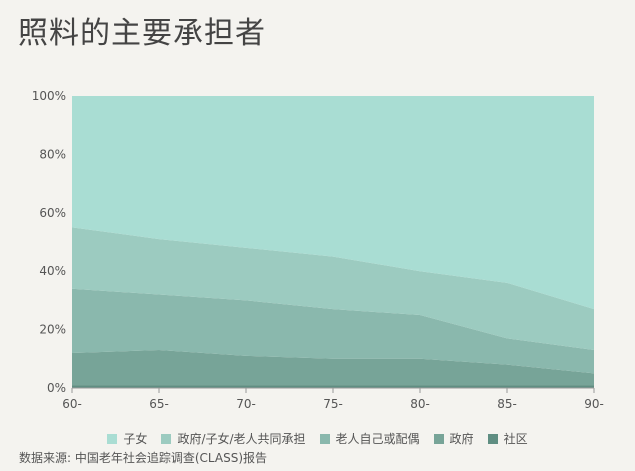  Describe the element at coordinates (507, 404) in the screenshot. I see `x-tick-label: 85-` at that location.